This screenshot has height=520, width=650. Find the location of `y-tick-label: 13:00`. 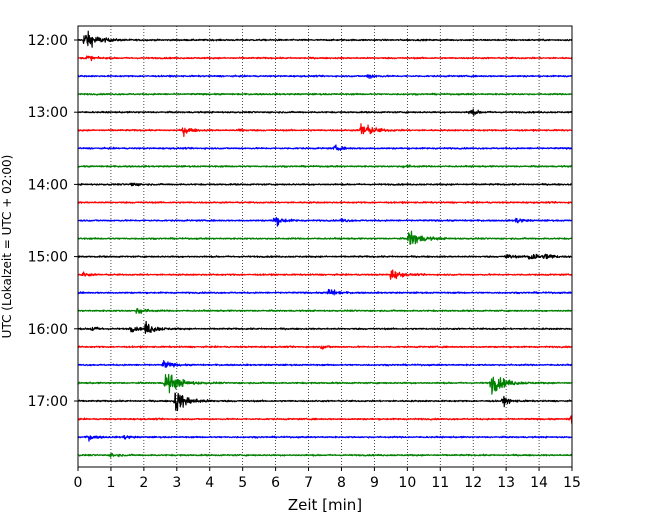

y-tick-label: 13:00 is located at coordinates (48, 113).